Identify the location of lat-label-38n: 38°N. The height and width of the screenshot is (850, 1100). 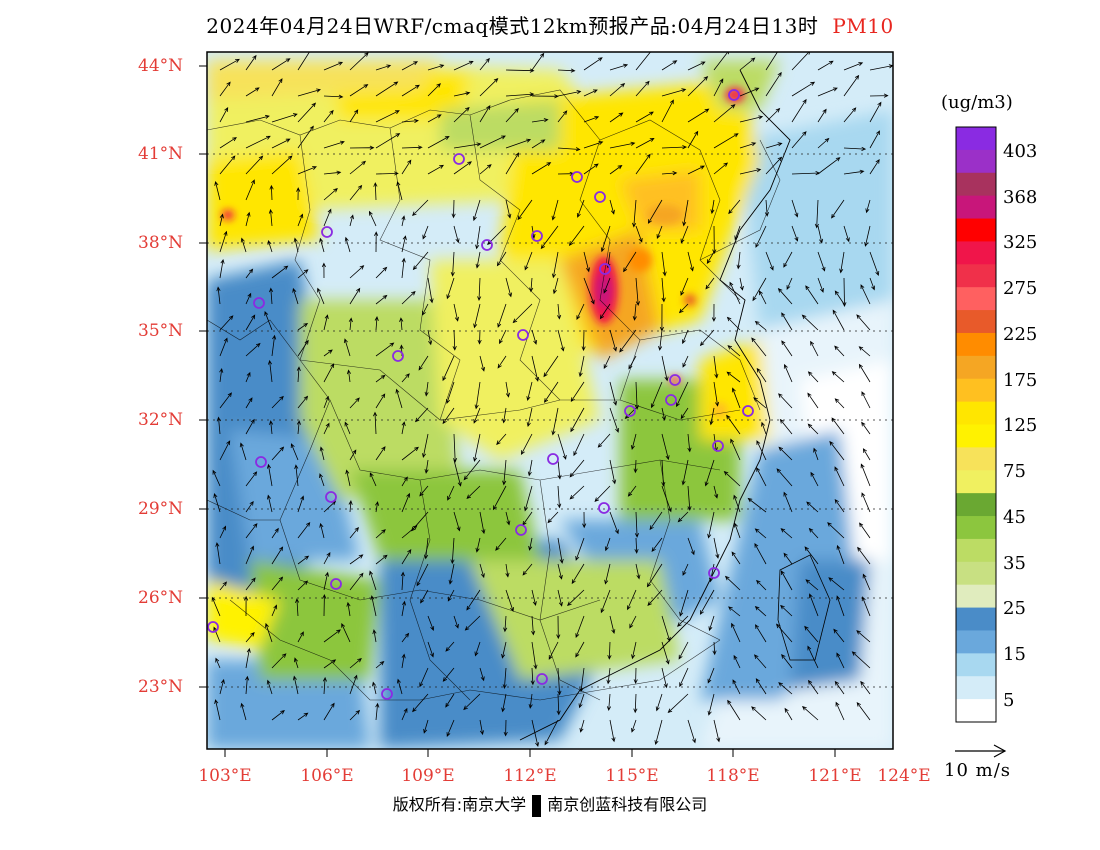
(161, 243).